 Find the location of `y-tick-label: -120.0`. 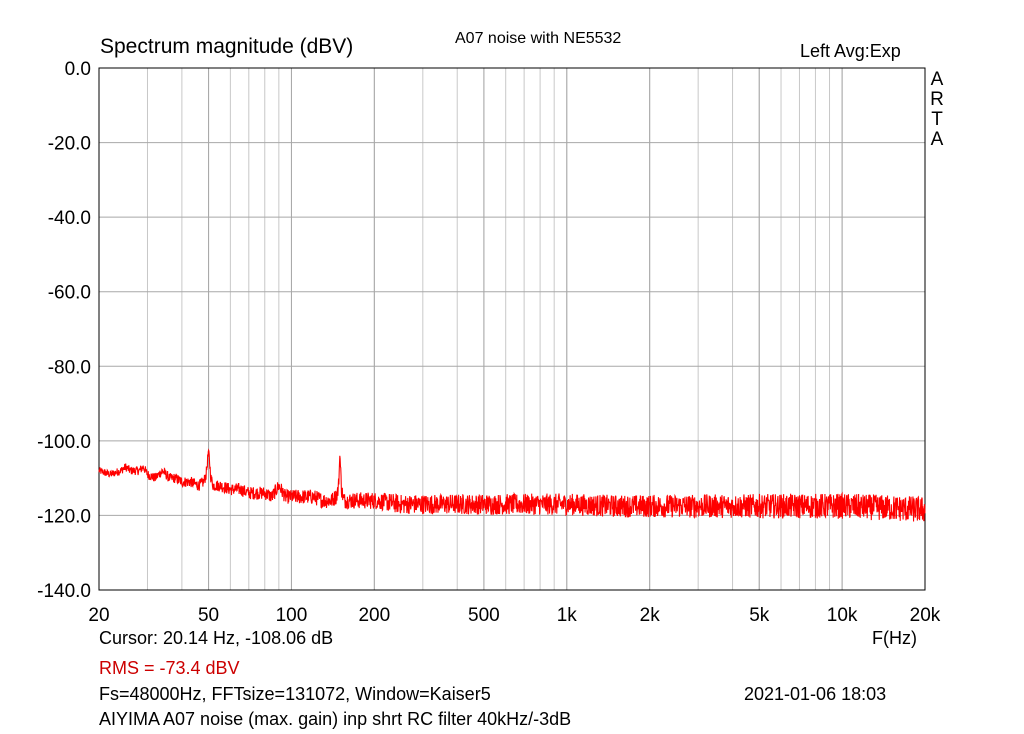

y-tick-label: -120.0 is located at coordinates (64, 516).